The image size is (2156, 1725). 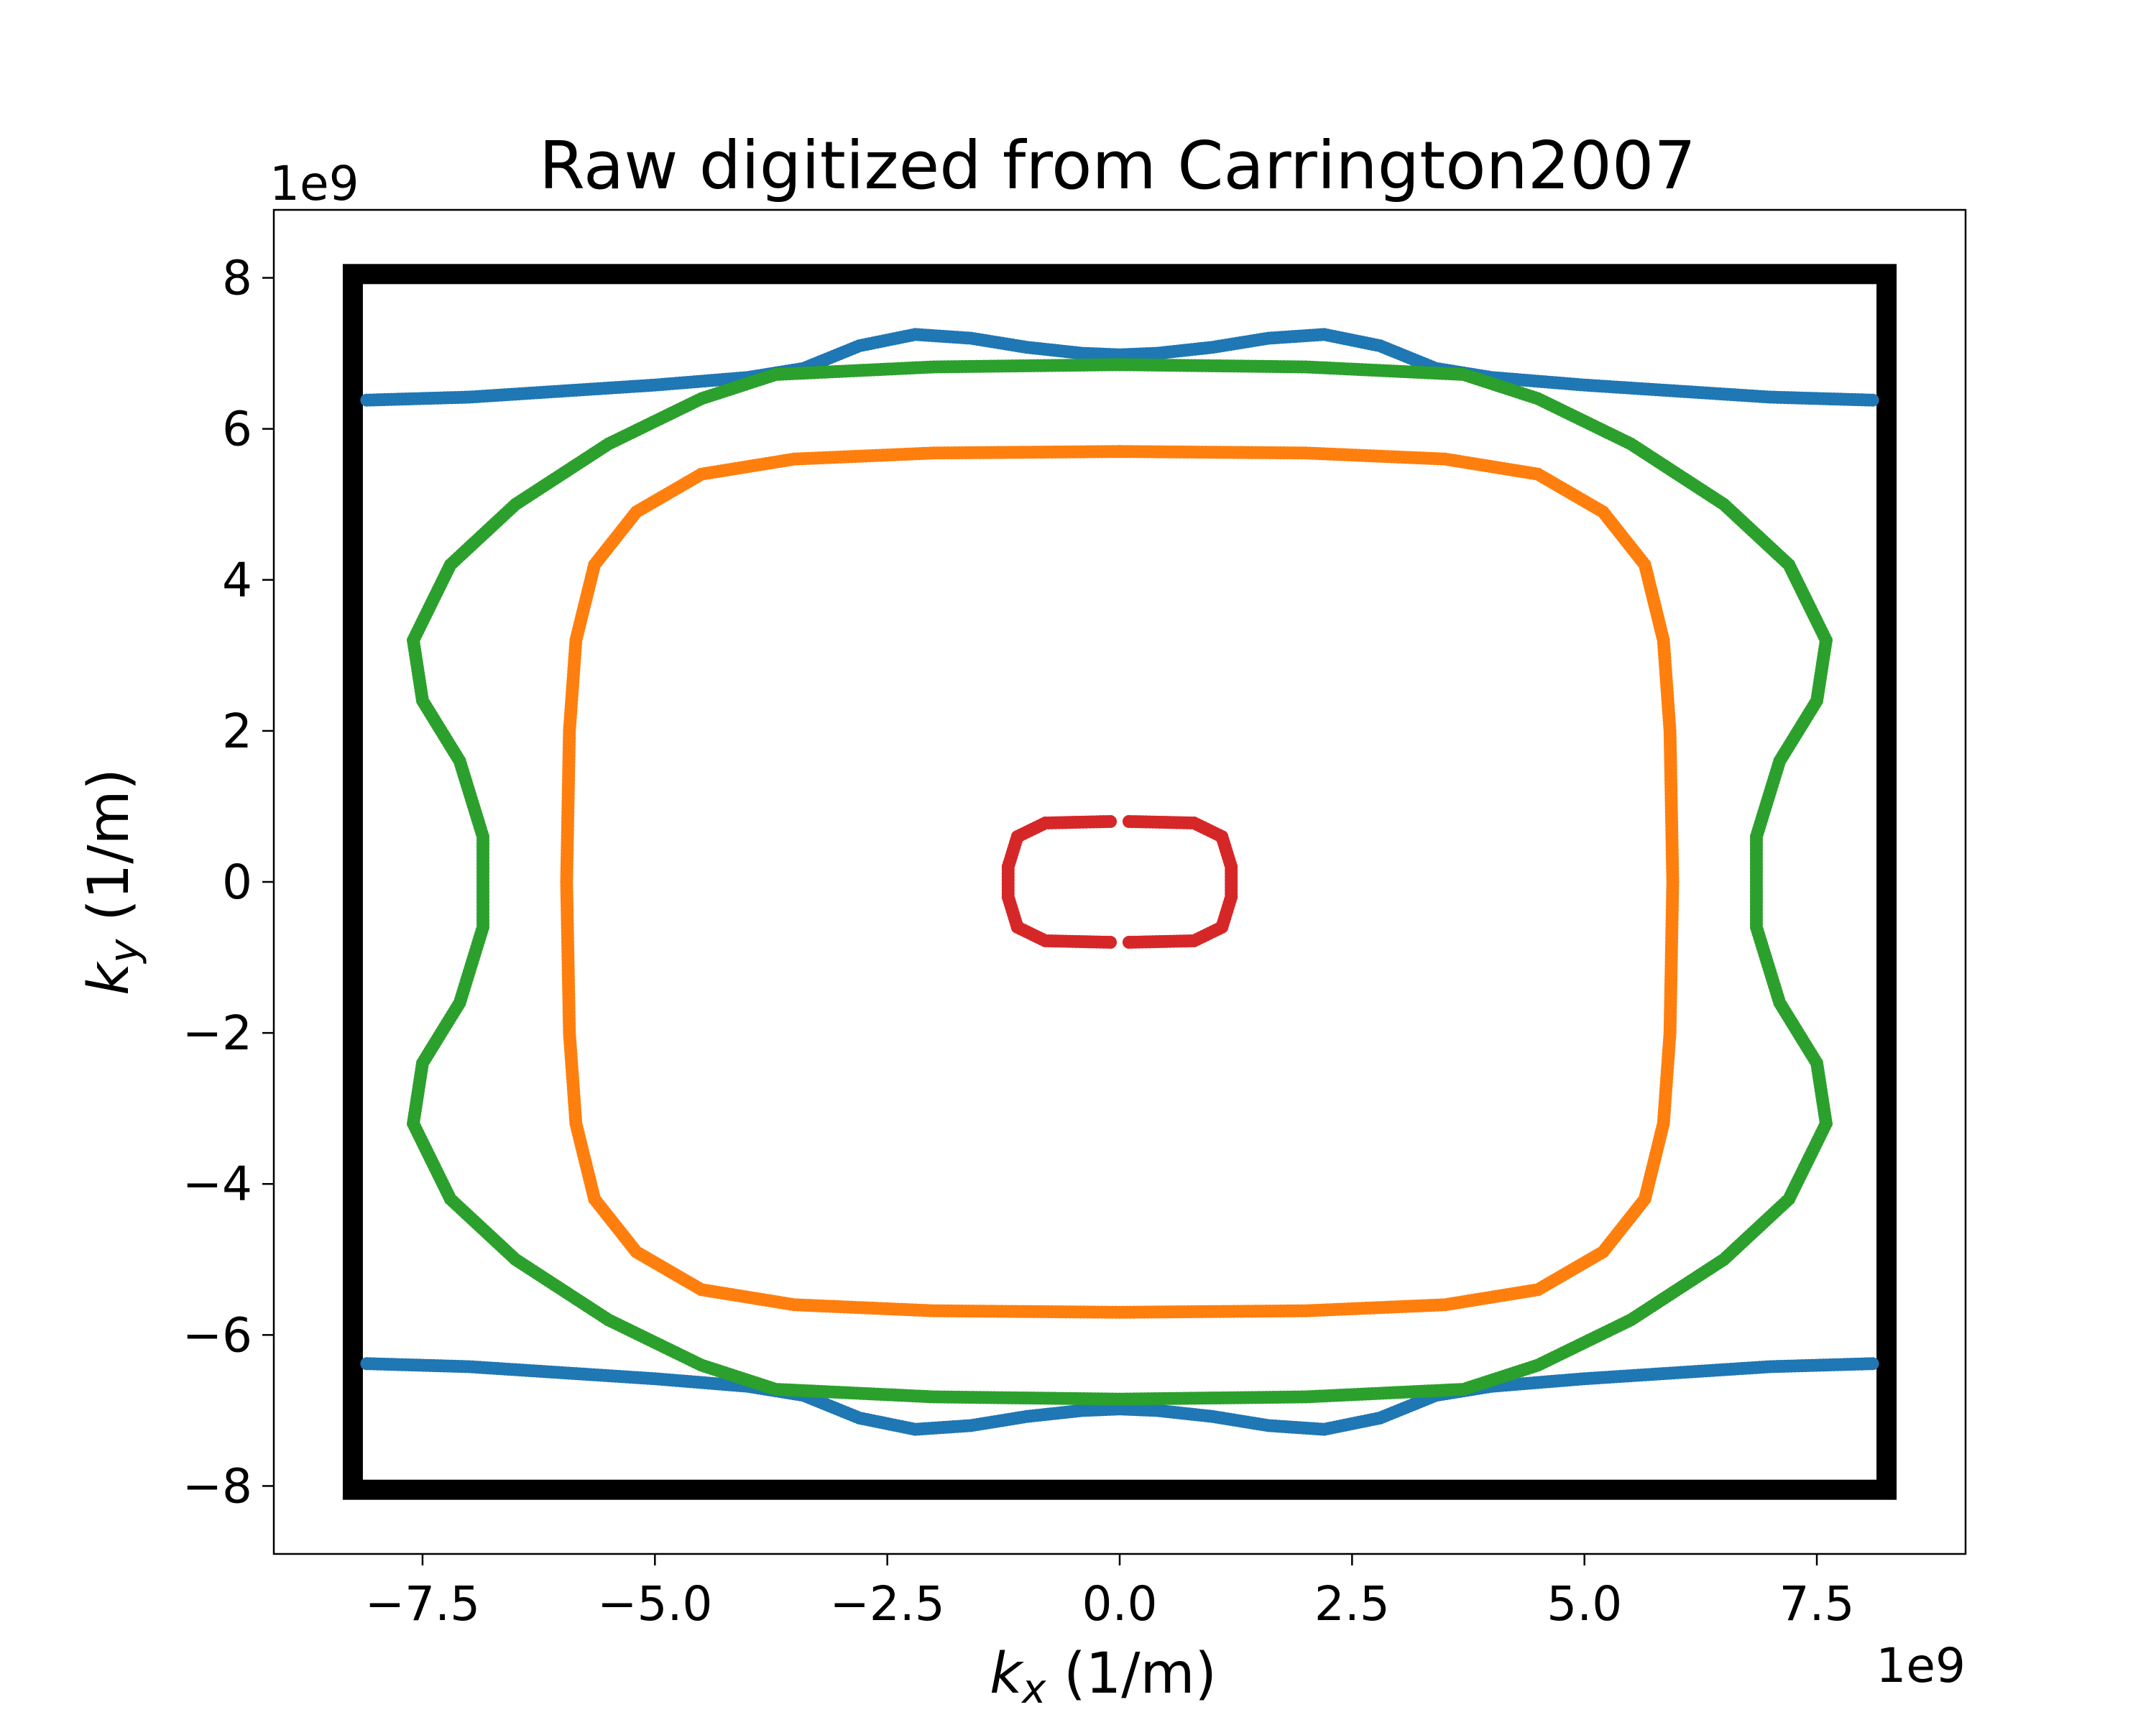 I want to click on y-tick-label: −4, so click(x=218, y=1184).